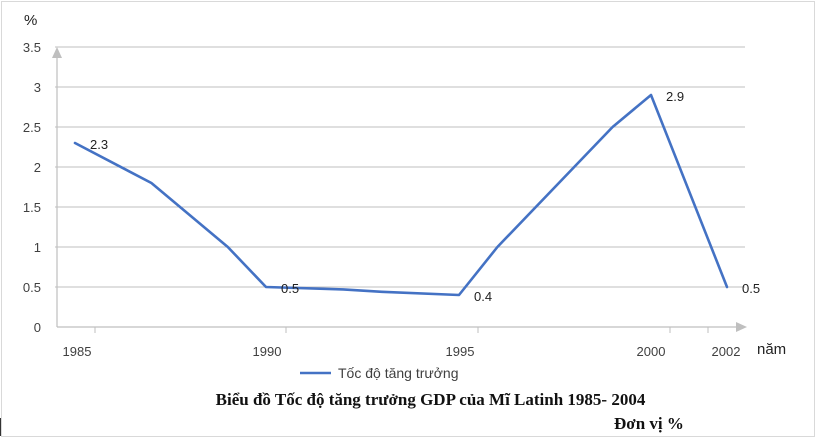 Image resolution: width=819 pixels, height=441 pixels. What do you see at coordinates (0, 427) in the screenshot?
I see `left-edge-mark` at bounding box center [0, 427].